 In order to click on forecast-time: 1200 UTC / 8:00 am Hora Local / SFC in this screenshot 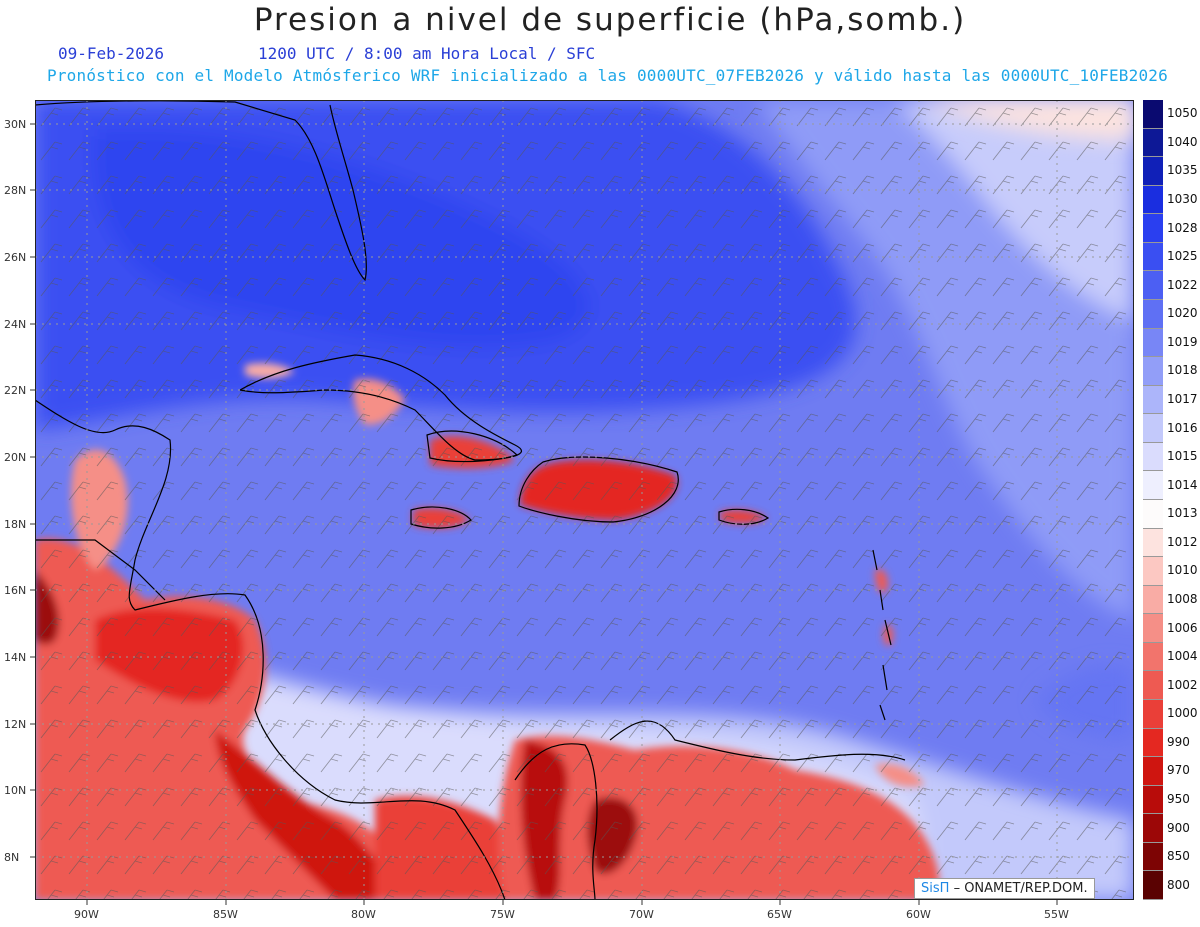, I will do `click(427, 53)`.